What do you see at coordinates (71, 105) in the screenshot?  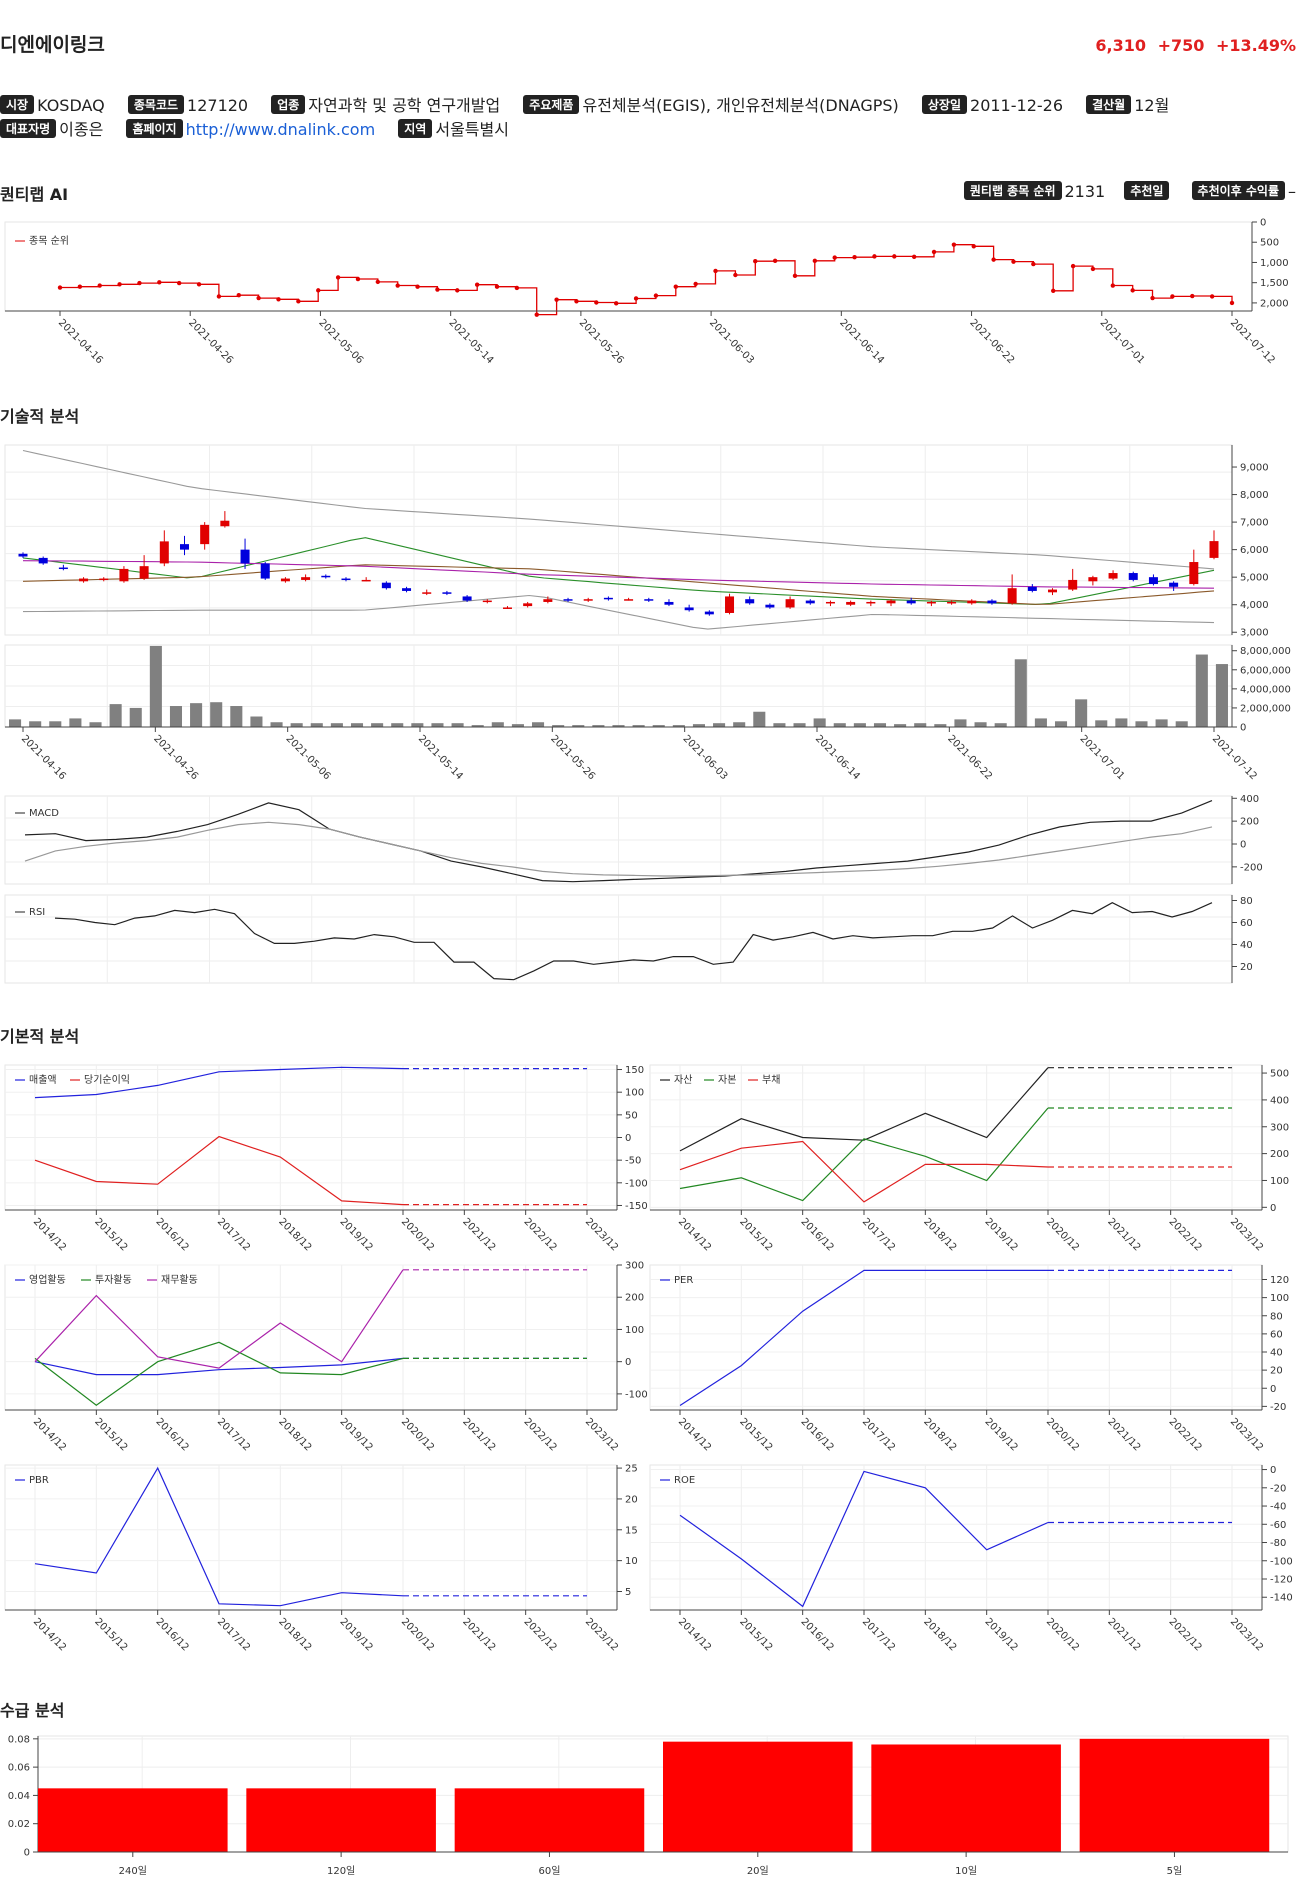 I see `market-value: KOSDAQ` at bounding box center [71, 105].